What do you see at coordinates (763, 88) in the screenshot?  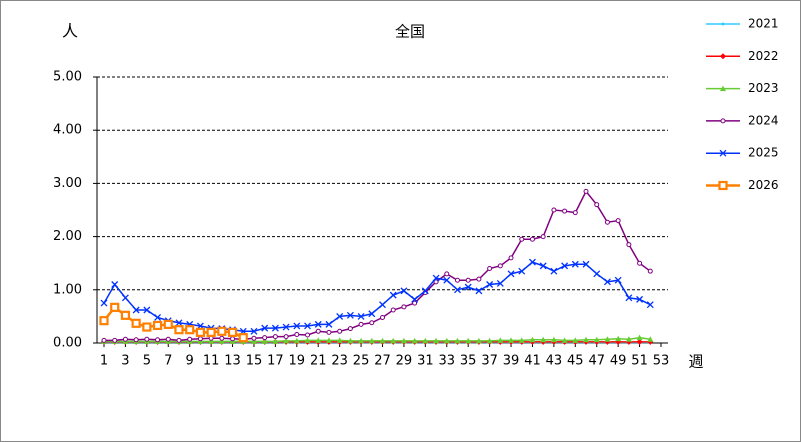 I see `legend-label: 2023` at bounding box center [763, 88].